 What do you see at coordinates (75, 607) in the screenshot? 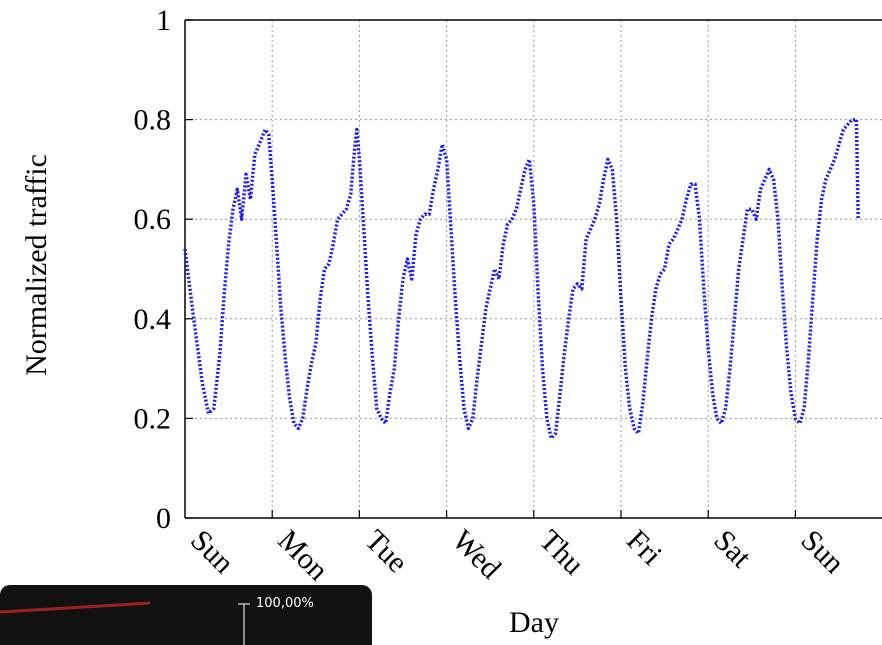
I see `inset-red-line` at bounding box center [75, 607].